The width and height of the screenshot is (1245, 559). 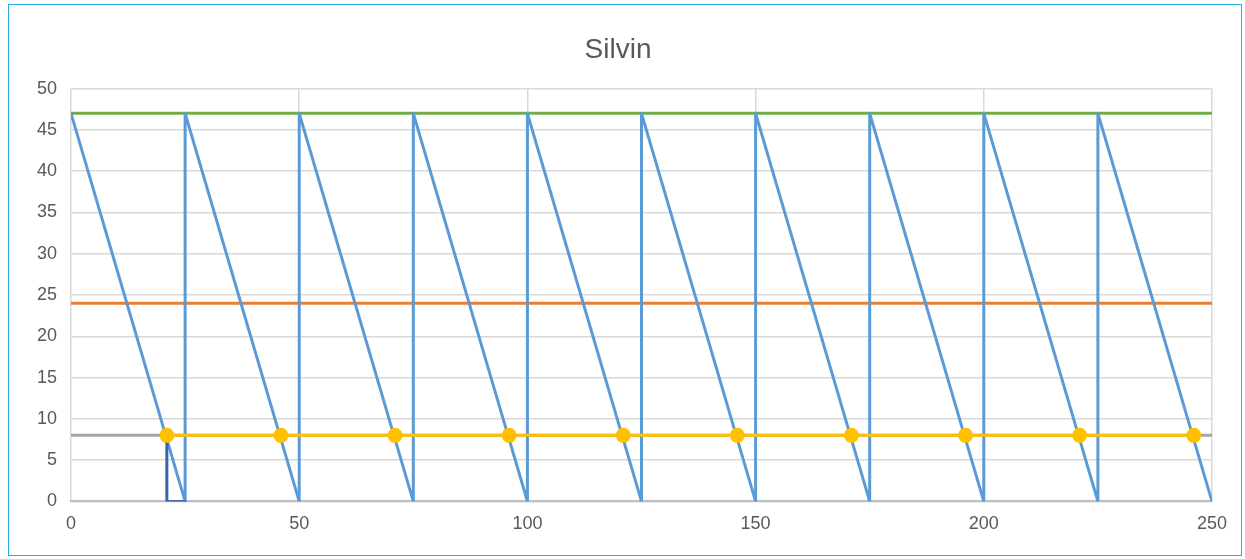 I want to click on y-tick-label: 0, so click(x=52, y=500).